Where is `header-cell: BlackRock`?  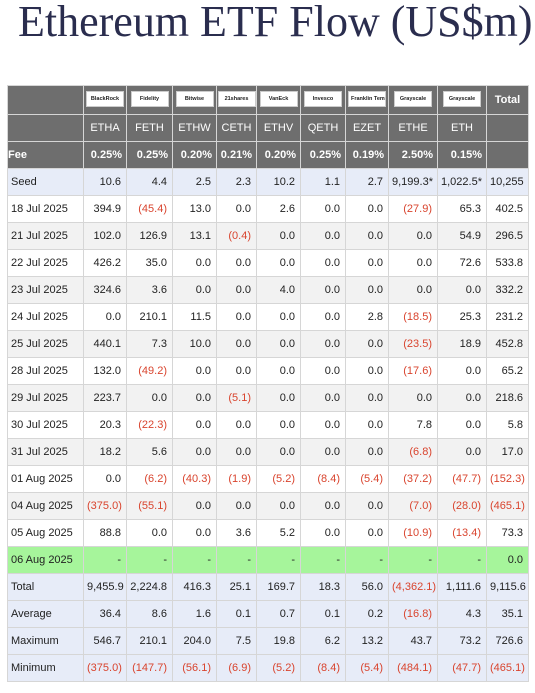
header-cell: BlackRock is located at coordinates (105, 100).